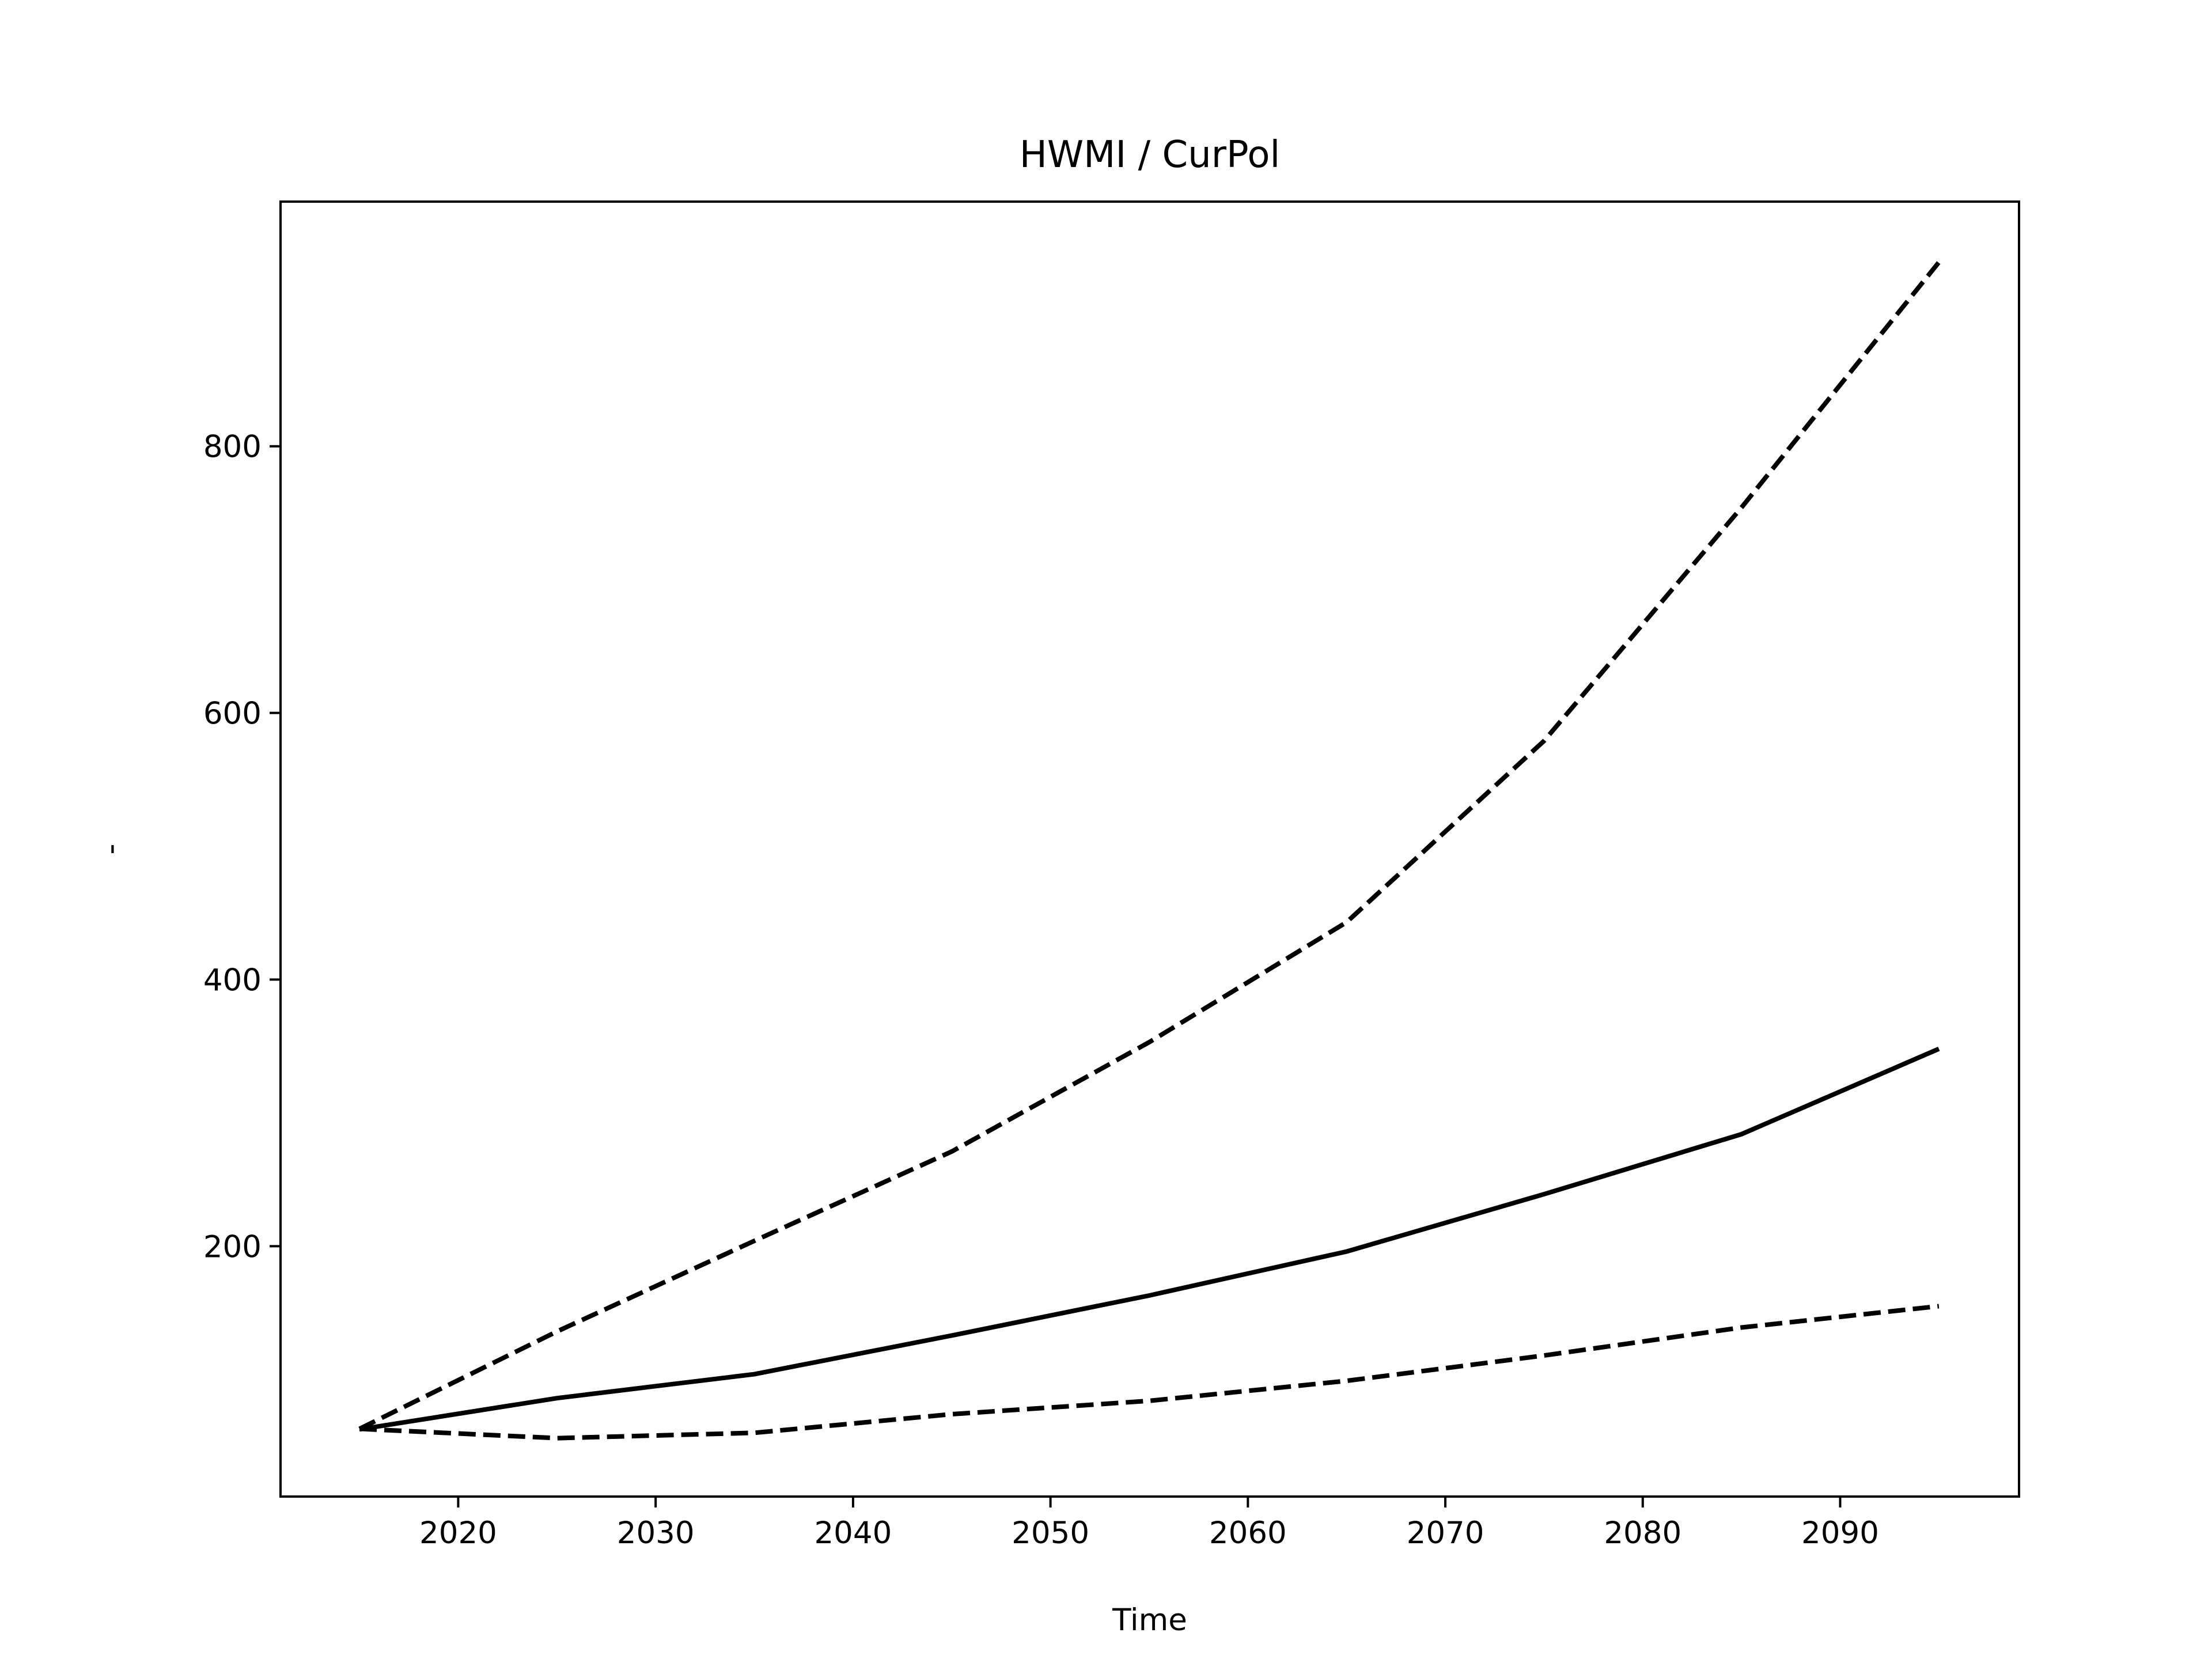 The width and height of the screenshot is (2212, 1659). What do you see at coordinates (656, 1533) in the screenshot?
I see `x-tick-label: 2030` at bounding box center [656, 1533].